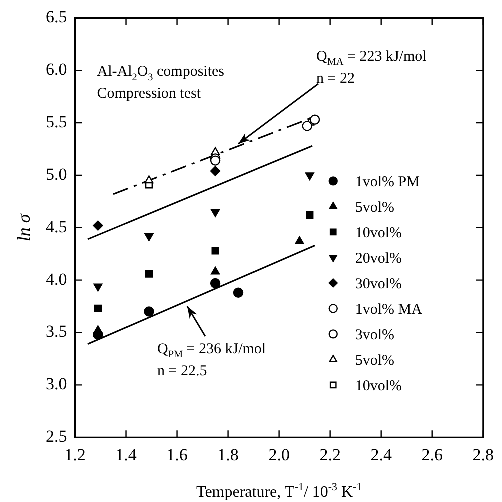 This screenshot has height=502, width=502. What do you see at coordinates (57, 122) in the screenshot?
I see `y-tick-label: 5.5` at bounding box center [57, 122].